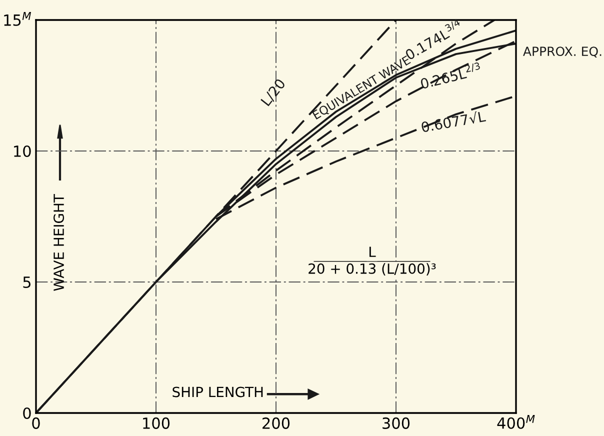 The image size is (604, 436). Describe the element at coordinates (156, 423) in the screenshot. I see `x-tick-label: 100` at that location.